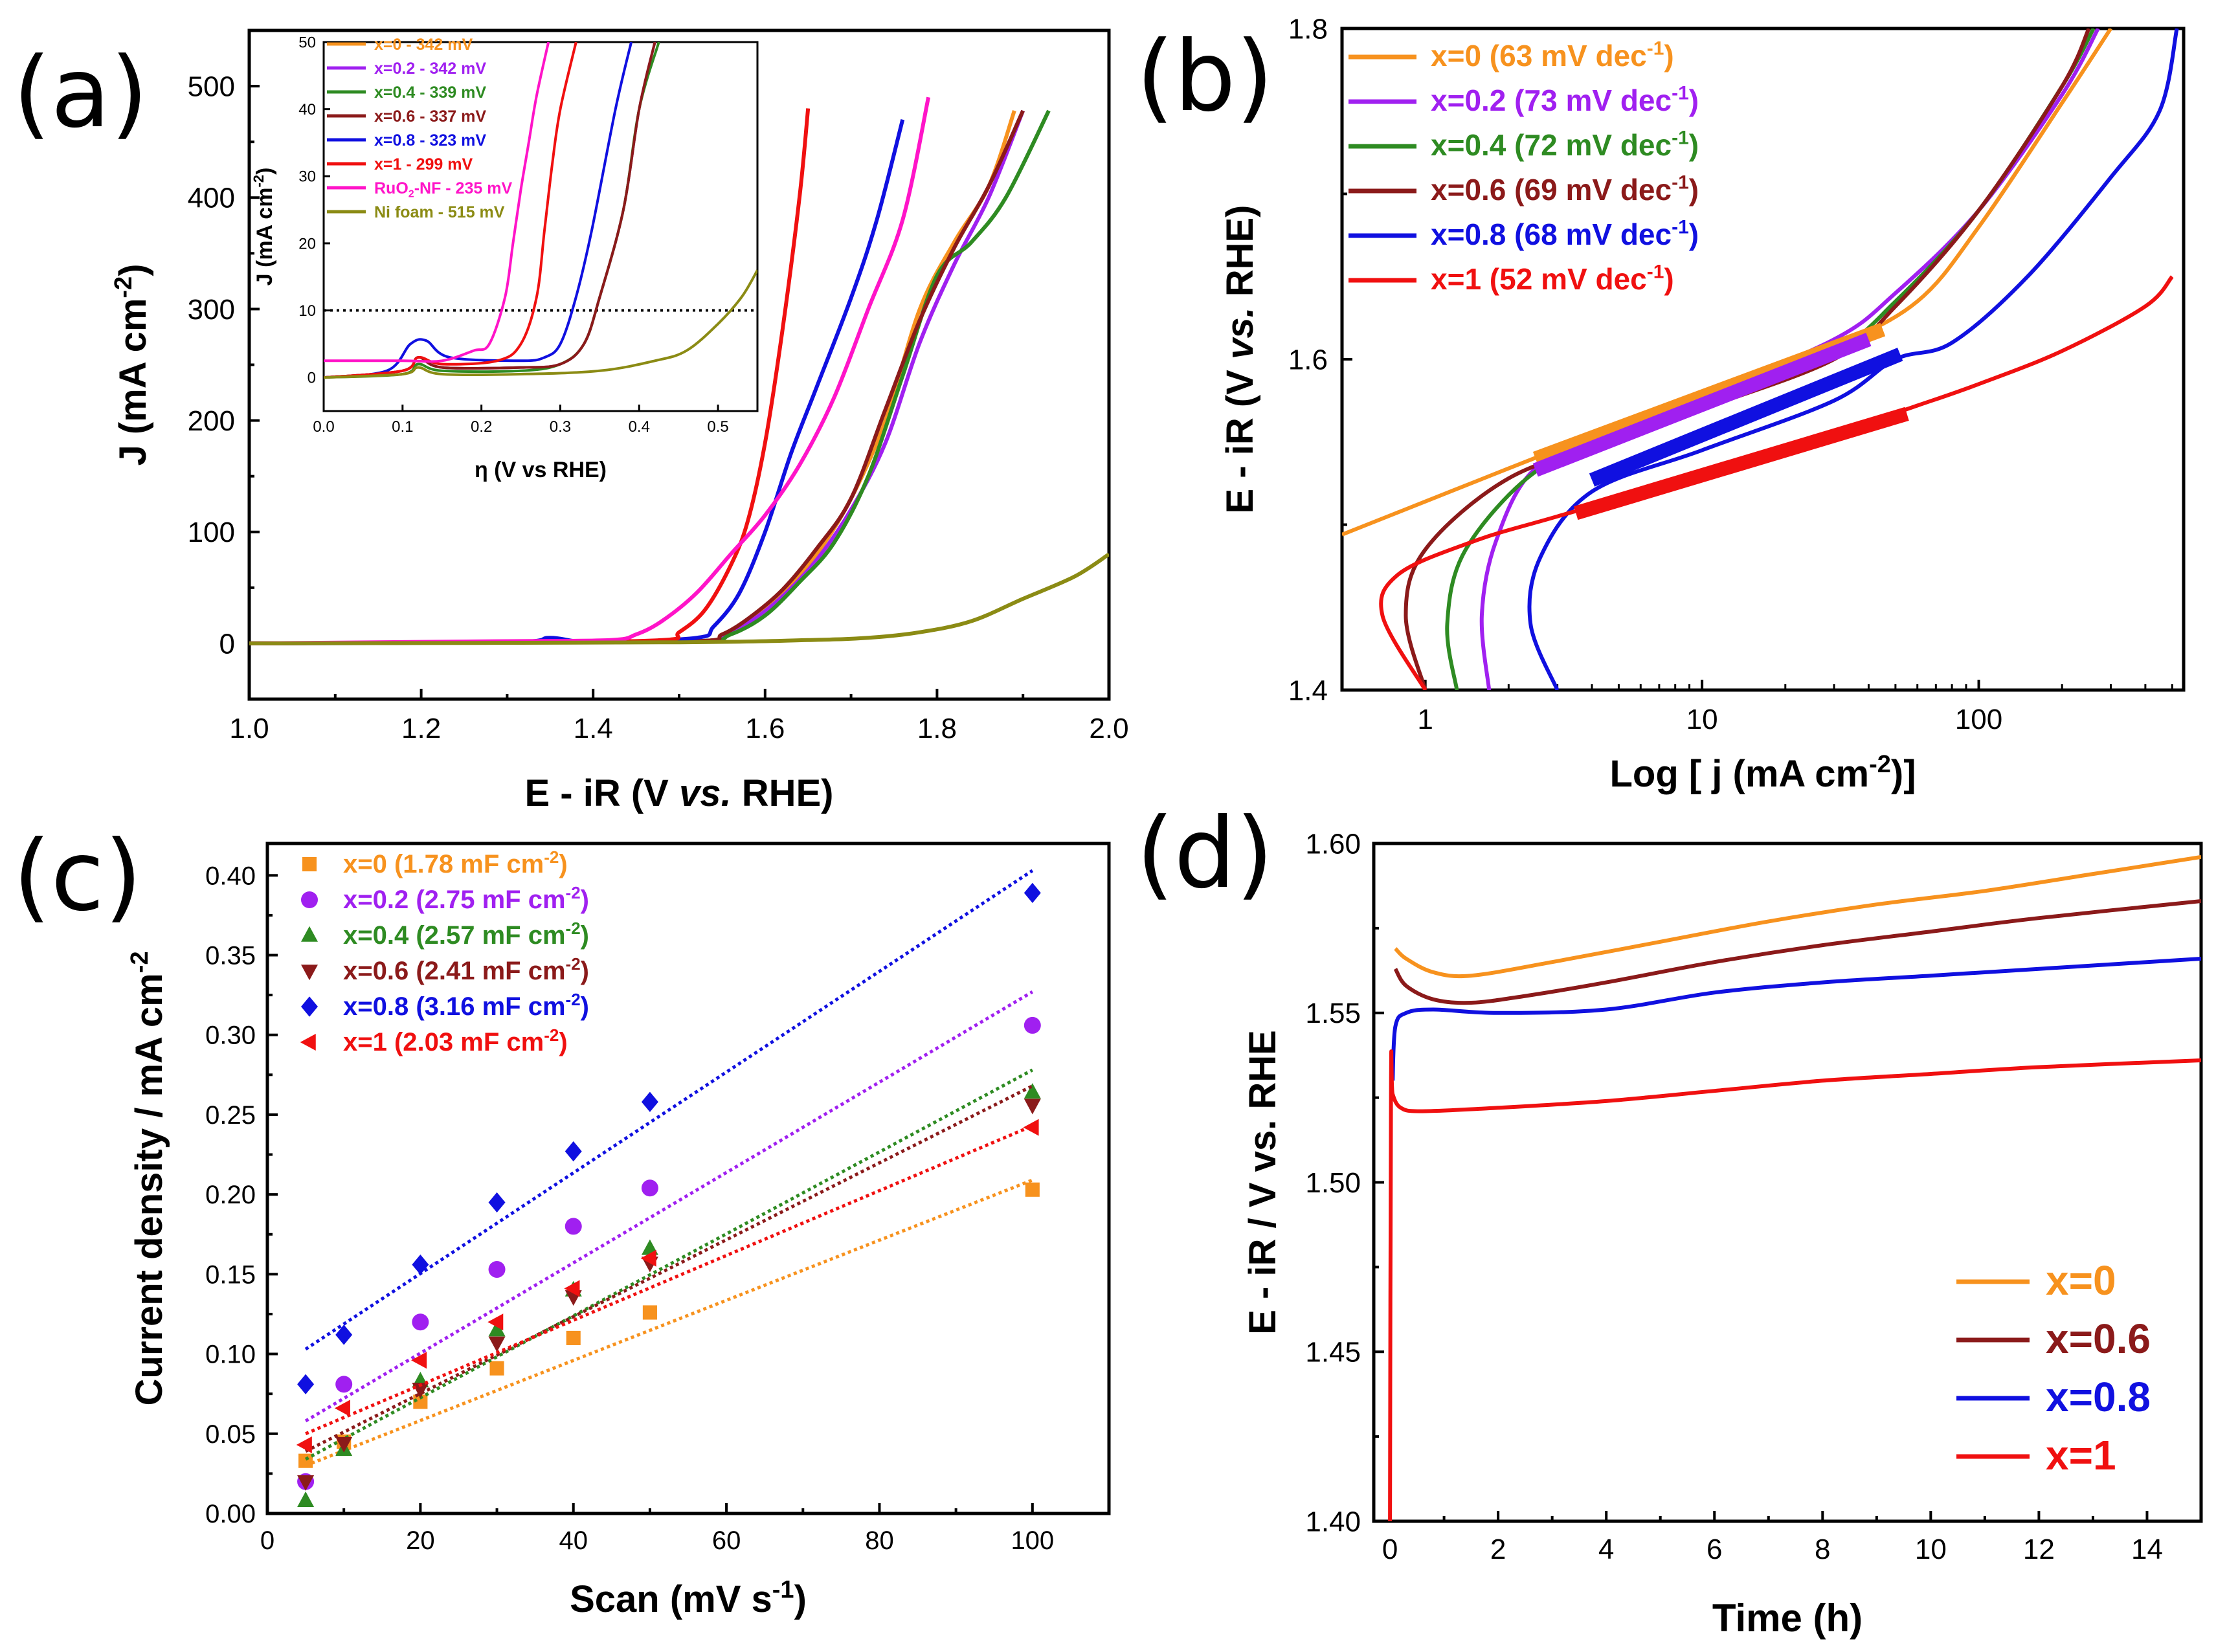 This screenshot has height=1652, width=2216. What do you see at coordinates (1308, 29) in the screenshot?
I see `panel-b-y-tick-label: 1.8` at bounding box center [1308, 29].